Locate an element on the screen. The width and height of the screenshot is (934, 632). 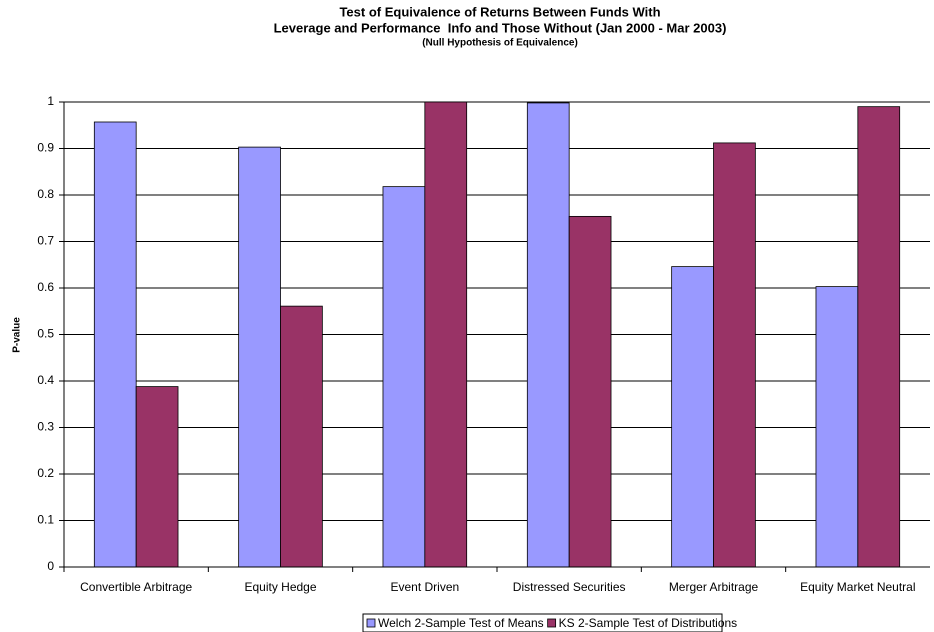
y-tick-label: 1 is located at coordinates (50, 101).